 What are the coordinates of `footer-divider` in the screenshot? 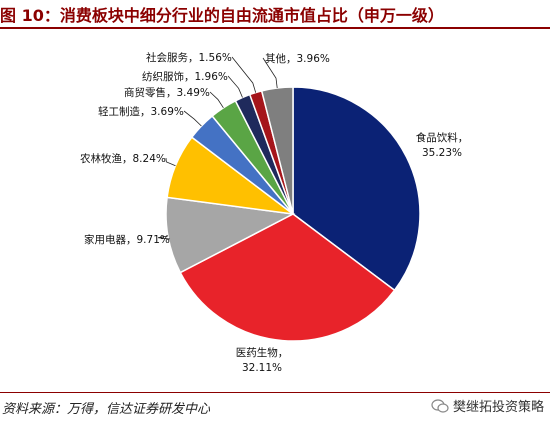 It's located at (275, 392).